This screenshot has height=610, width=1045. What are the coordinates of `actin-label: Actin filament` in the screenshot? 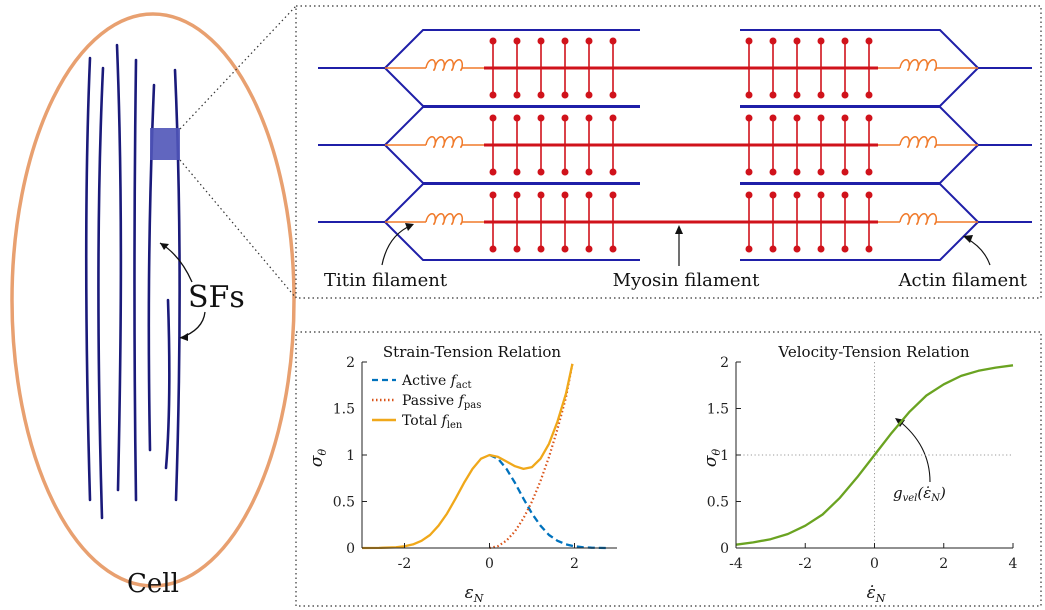 It's located at (963, 280).